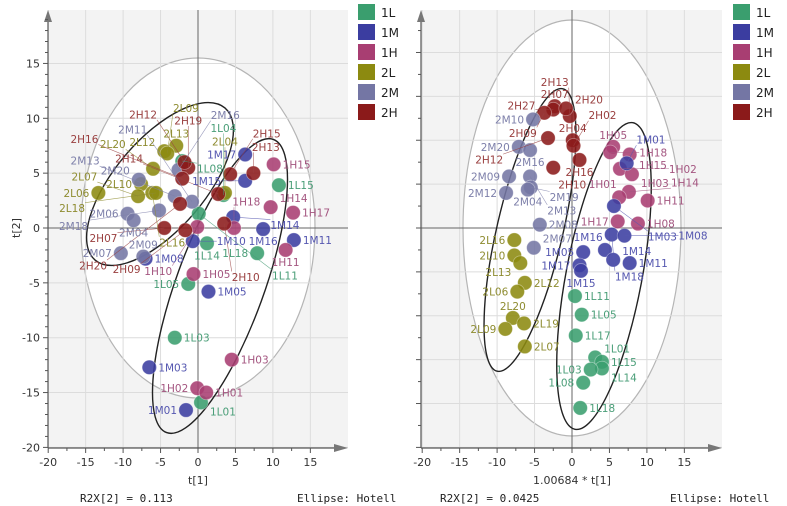 This screenshot has width=787, height=506. I want to click on point-label: 2H16, so click(84, 140).